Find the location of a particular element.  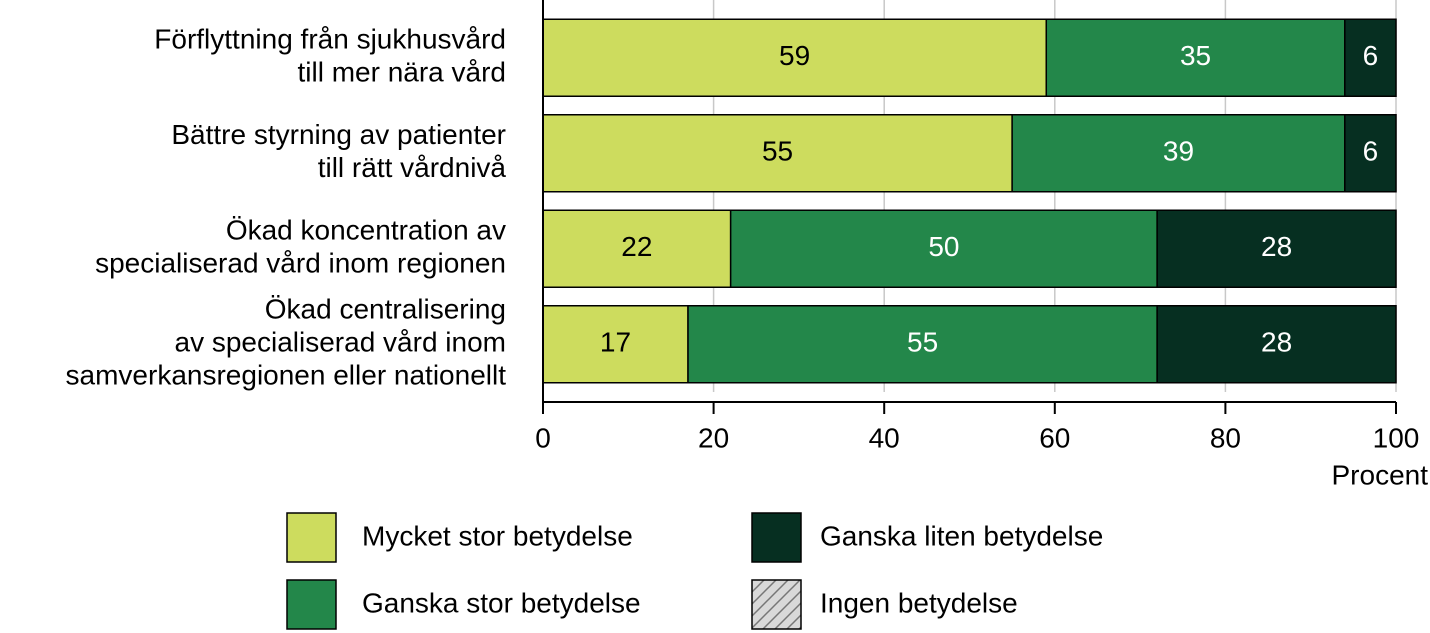

legend-label: Ganska liten betydelse is located at coordinates (961, 535).